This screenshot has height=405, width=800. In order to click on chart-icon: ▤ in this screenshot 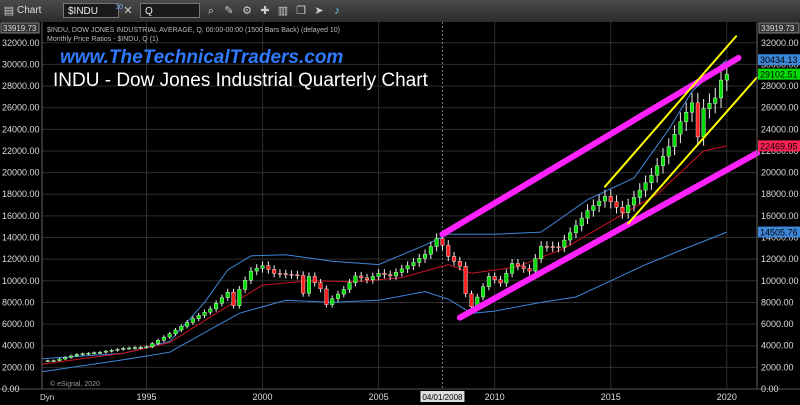, I will do `click(9, 11)`.